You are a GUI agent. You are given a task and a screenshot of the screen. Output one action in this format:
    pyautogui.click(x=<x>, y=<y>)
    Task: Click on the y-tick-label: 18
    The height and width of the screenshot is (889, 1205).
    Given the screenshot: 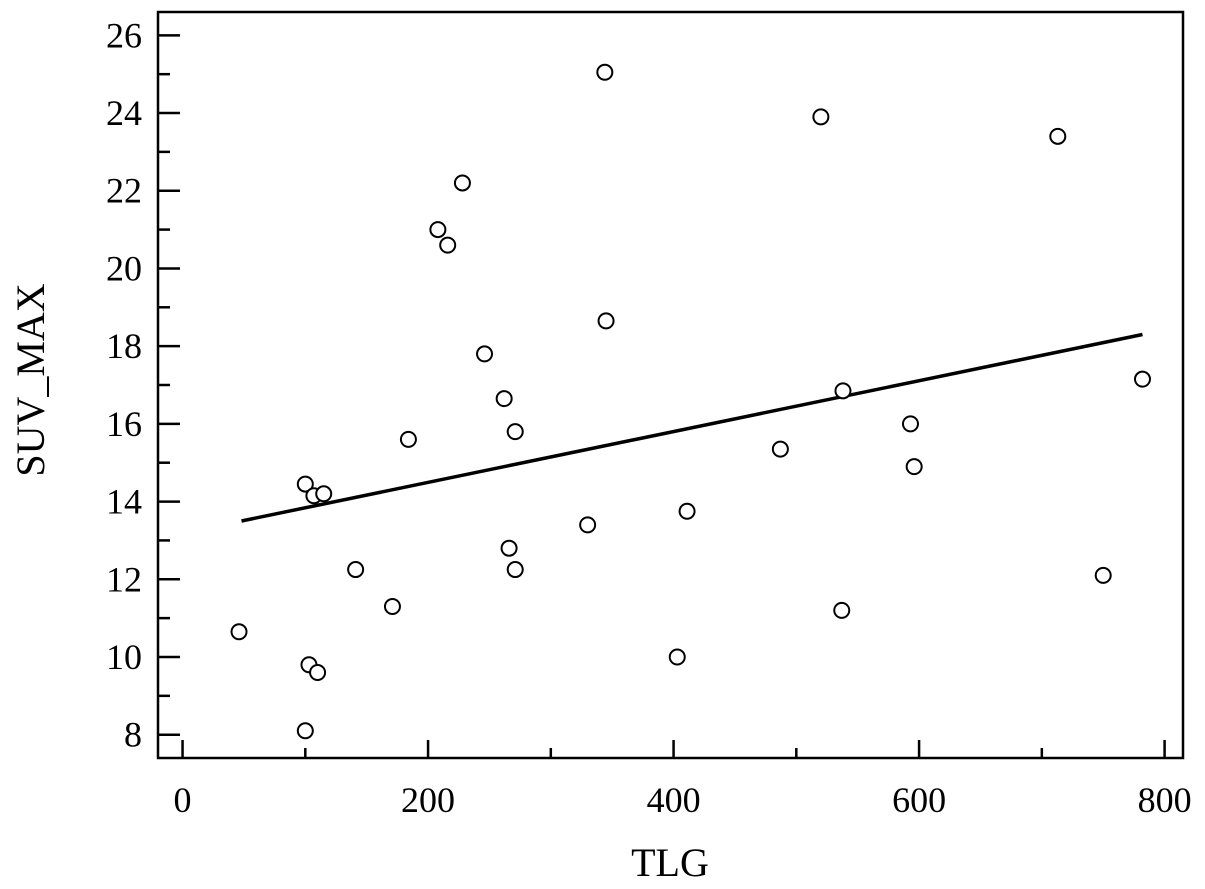 What is the action you would take?
    pyautogui.click(x=124, y=346)
    